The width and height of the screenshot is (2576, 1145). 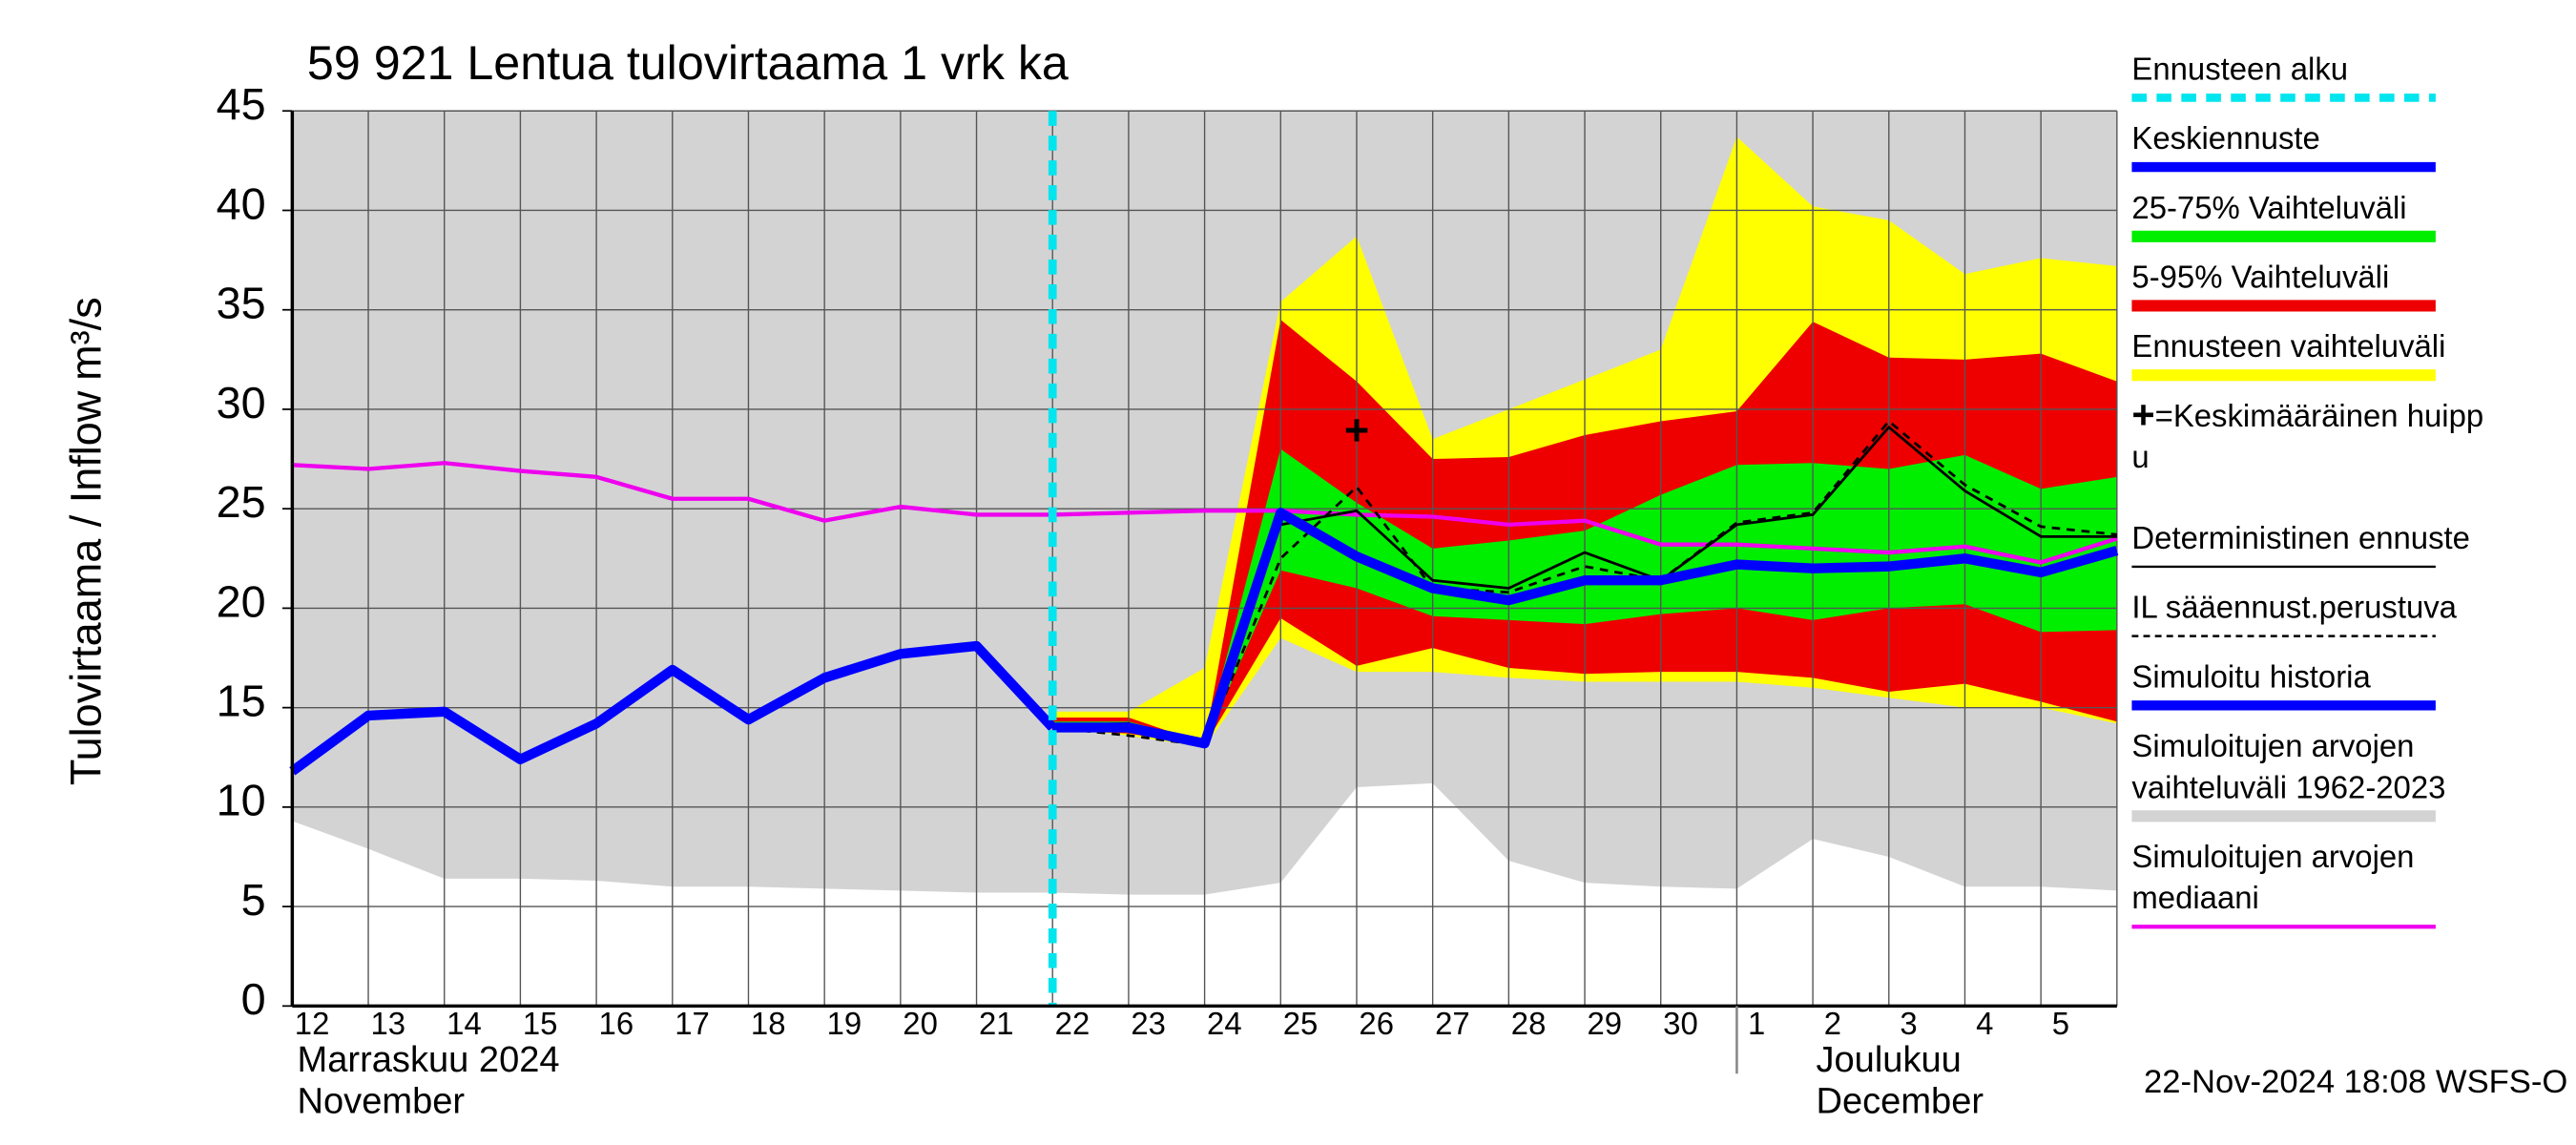 What do you see at coordinates (241, 502) in the screenshot?
I see `y-tick-label: 25` at bounding box center [241, 502].